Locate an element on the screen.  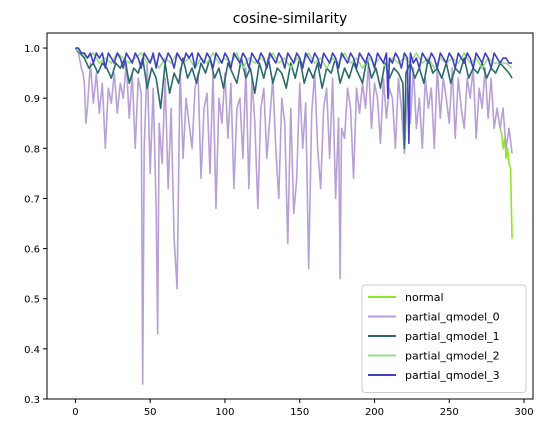
legend-label: partial_qmodel_1 is located at coordinates (452, 336).